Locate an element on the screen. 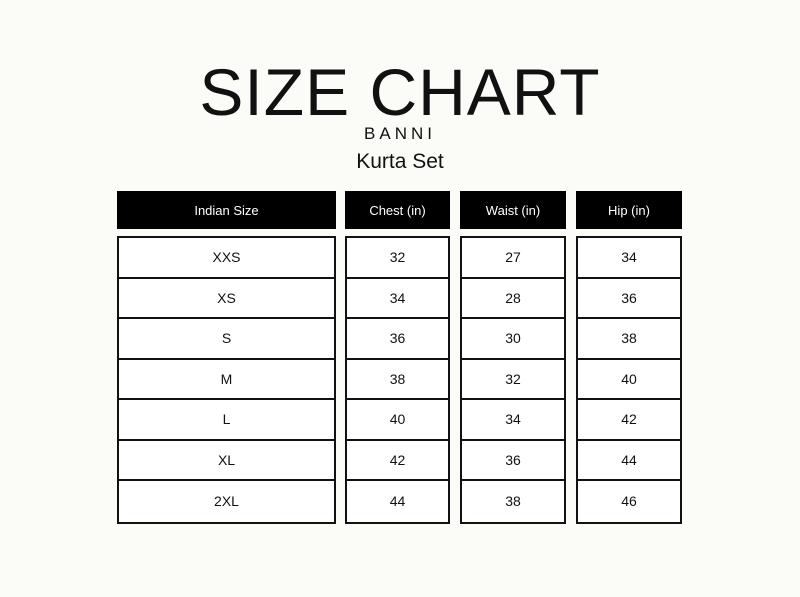 Image resolution: width=800 pixels, height=597 pixels. column-body: XXS XS S M L XL 2XL is located at coordinates (226, 380).